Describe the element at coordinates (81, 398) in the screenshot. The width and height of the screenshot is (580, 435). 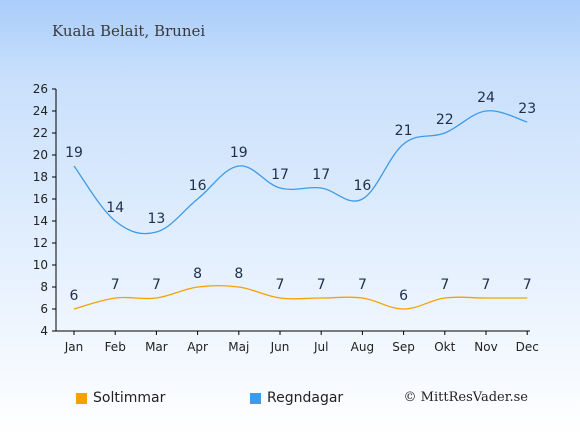
I see `legend-swatch-sun` at that location.